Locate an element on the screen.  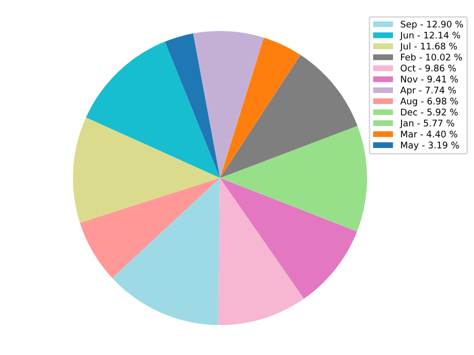
legend-label: Jul - 11.68 % is located at coordinates (428, 47).